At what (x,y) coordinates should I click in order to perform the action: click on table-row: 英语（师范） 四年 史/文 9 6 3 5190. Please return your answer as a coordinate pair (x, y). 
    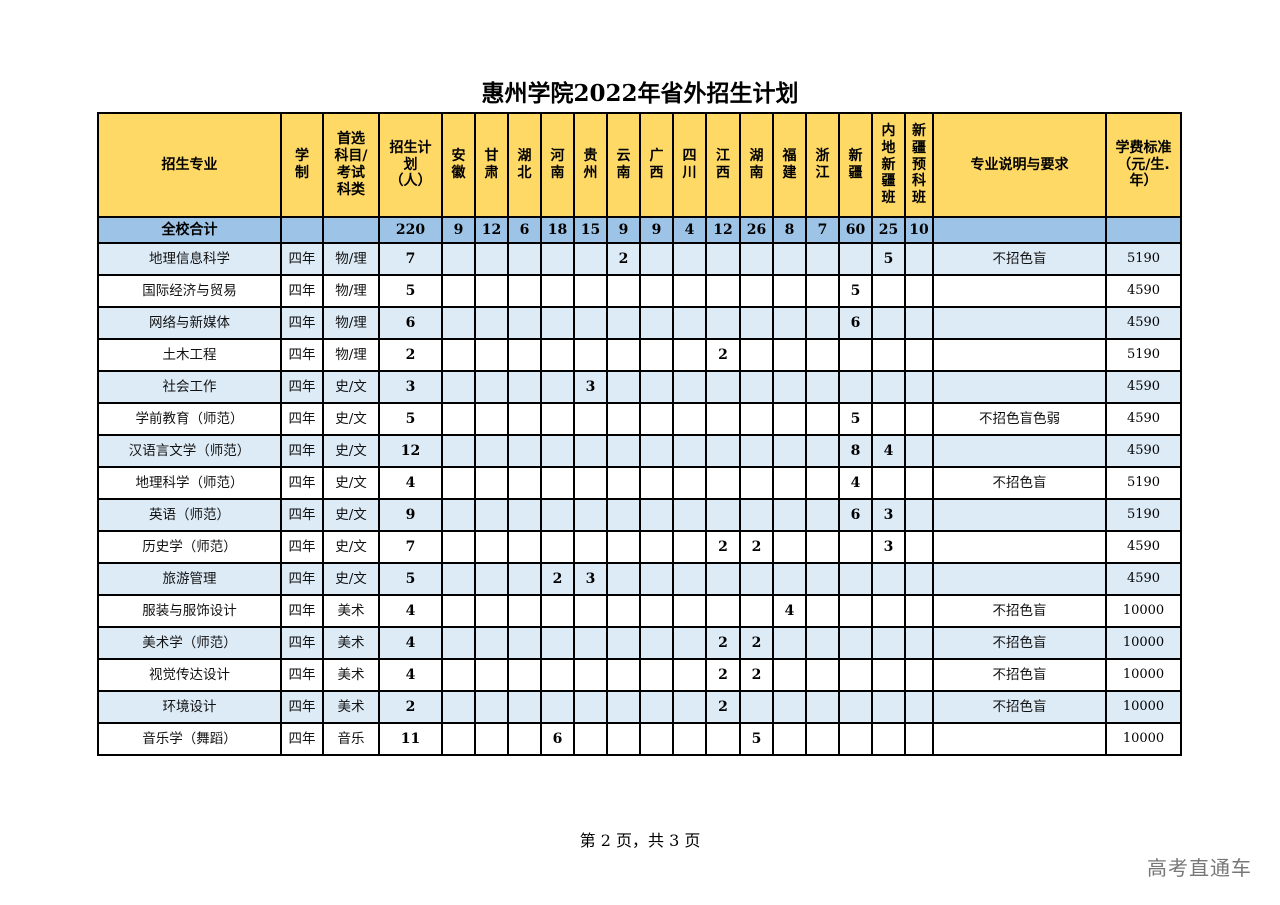
    Looking at the image, I should click on (639, 515).